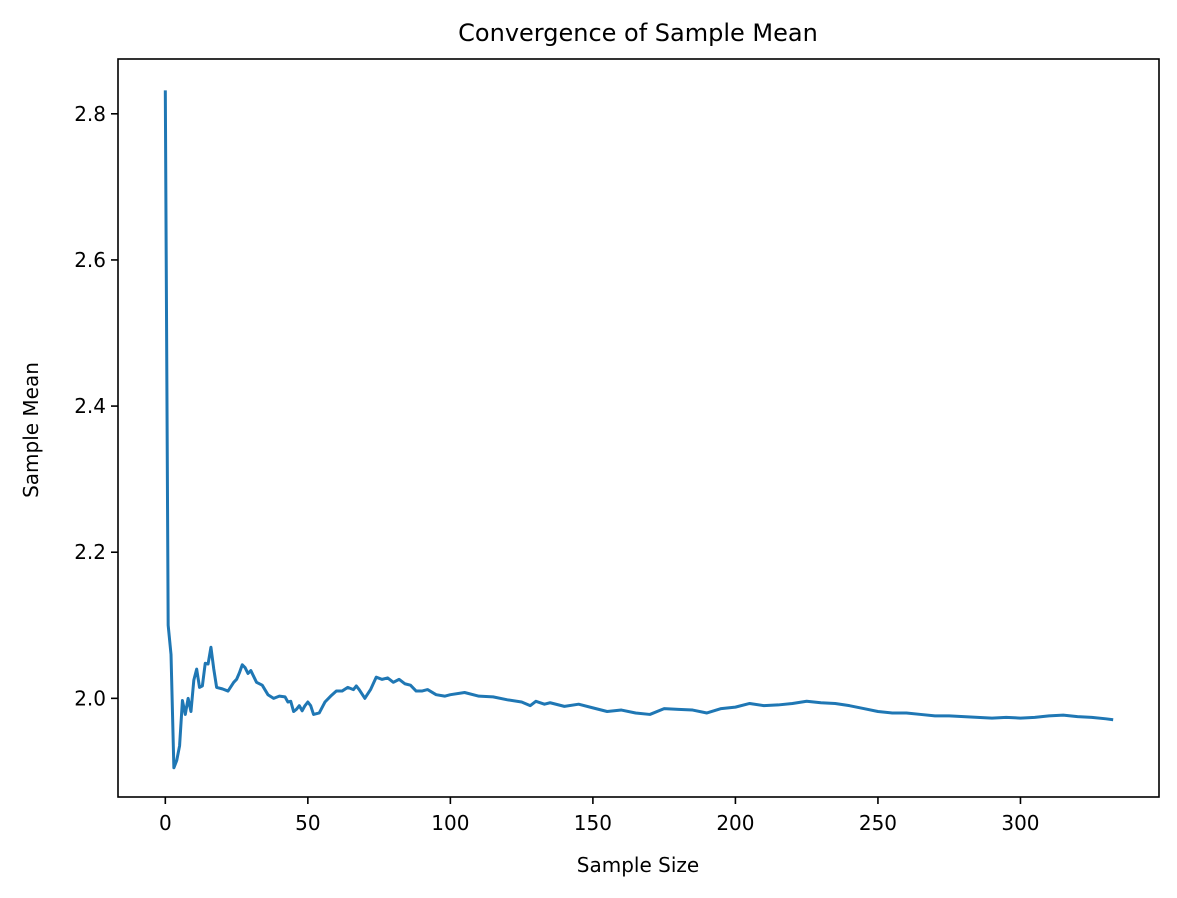  Describe the element at coordinates (638, 33) in the screenshot. I see `chart-title: Convergence of Sample Mean` at that location.